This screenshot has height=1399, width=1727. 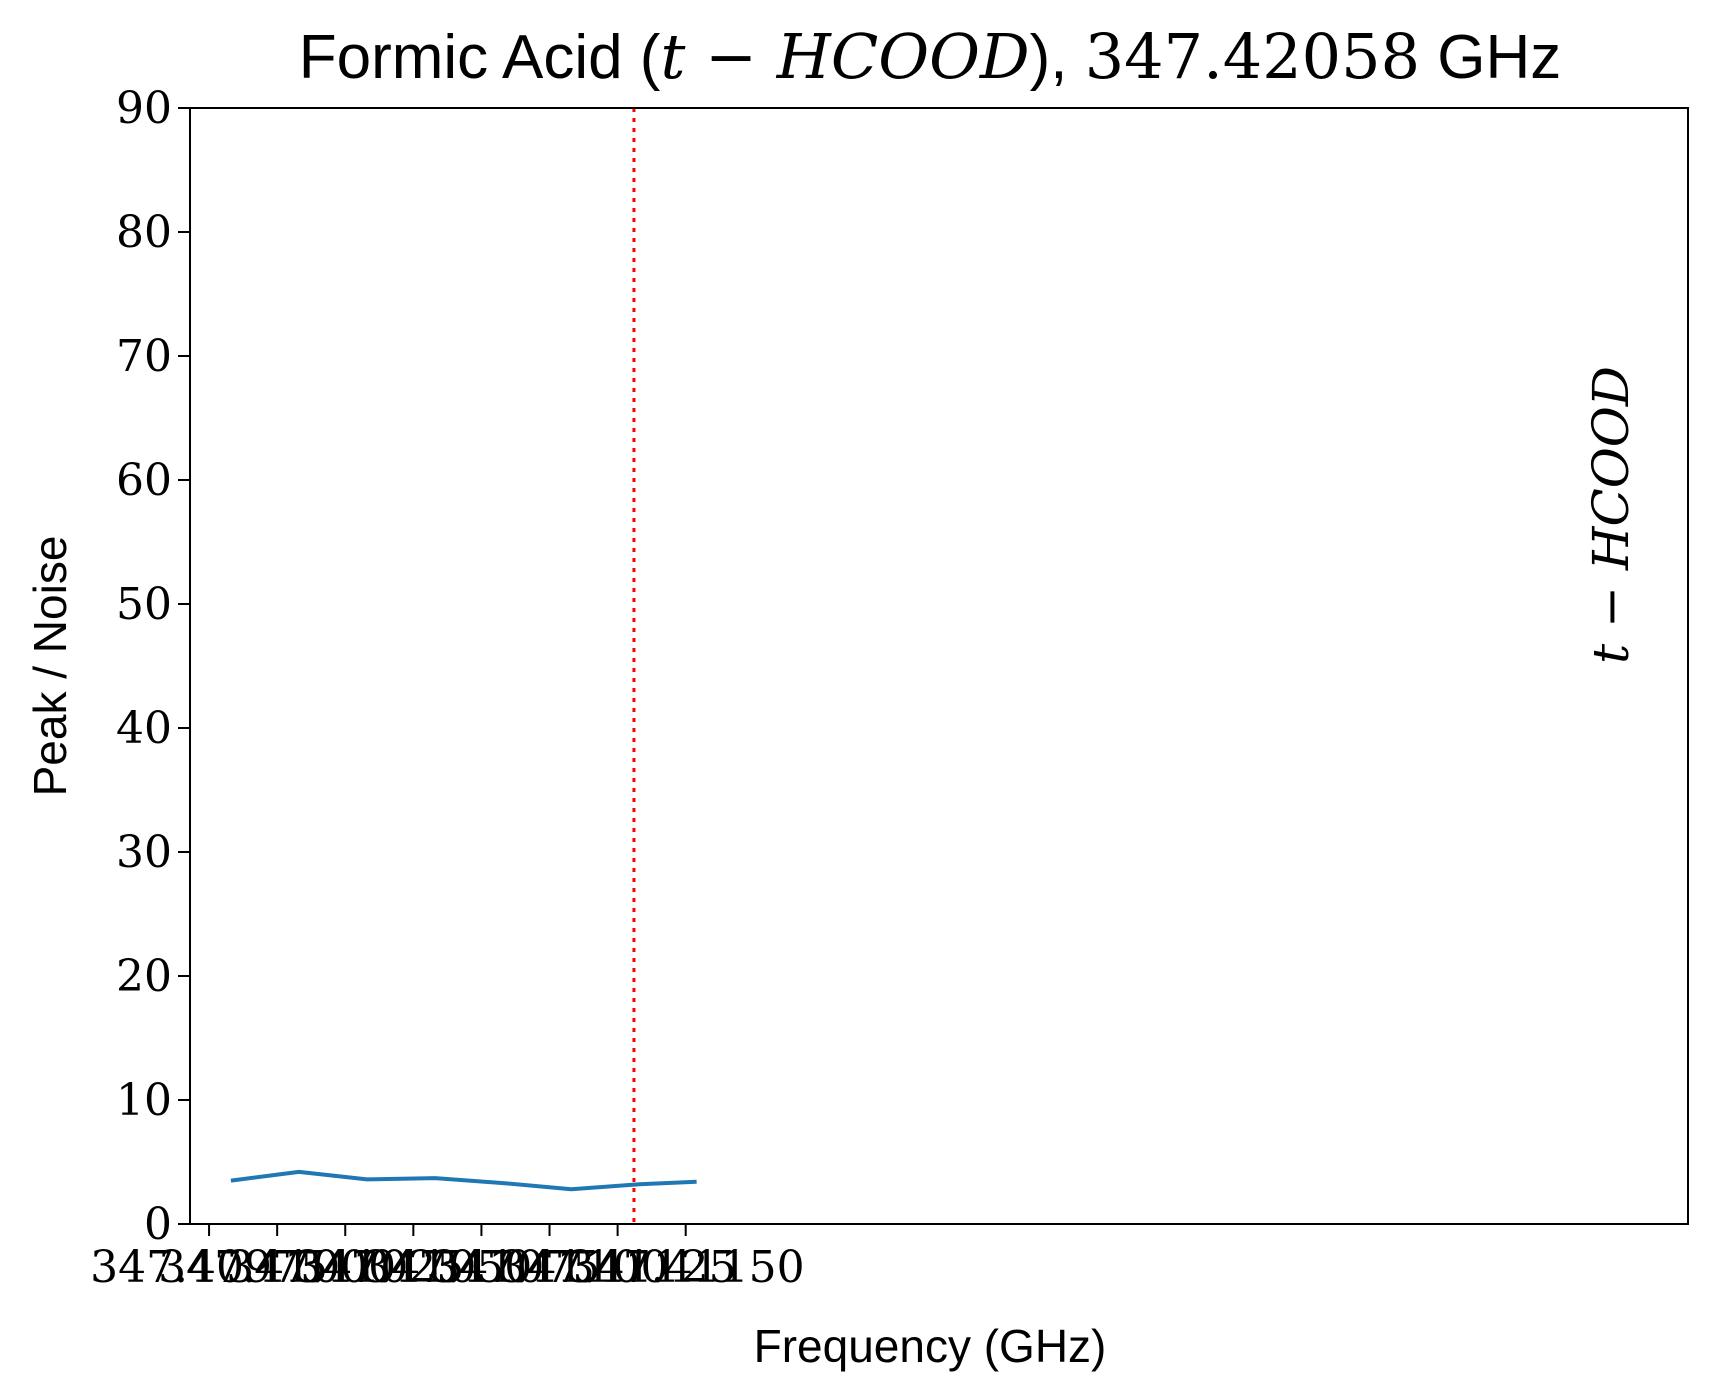 What do you see at coordinates (153, 666) in the screenshot?
I see `y-axis-ticks: 0 10 20 30 40 50 60 70 80 90` at bounding box center [153, 666].